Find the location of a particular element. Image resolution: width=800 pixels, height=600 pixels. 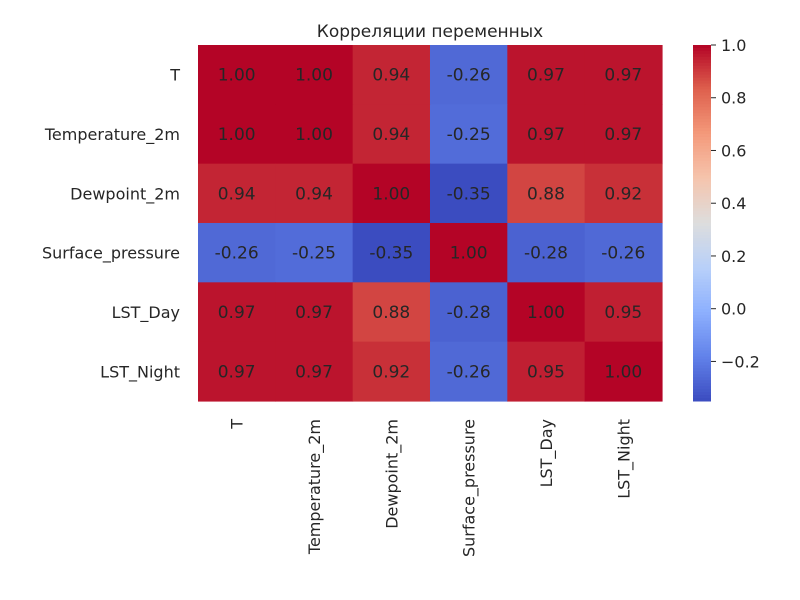

colorbar-tick-label: −0.2 is located at coordinates (740, 361).